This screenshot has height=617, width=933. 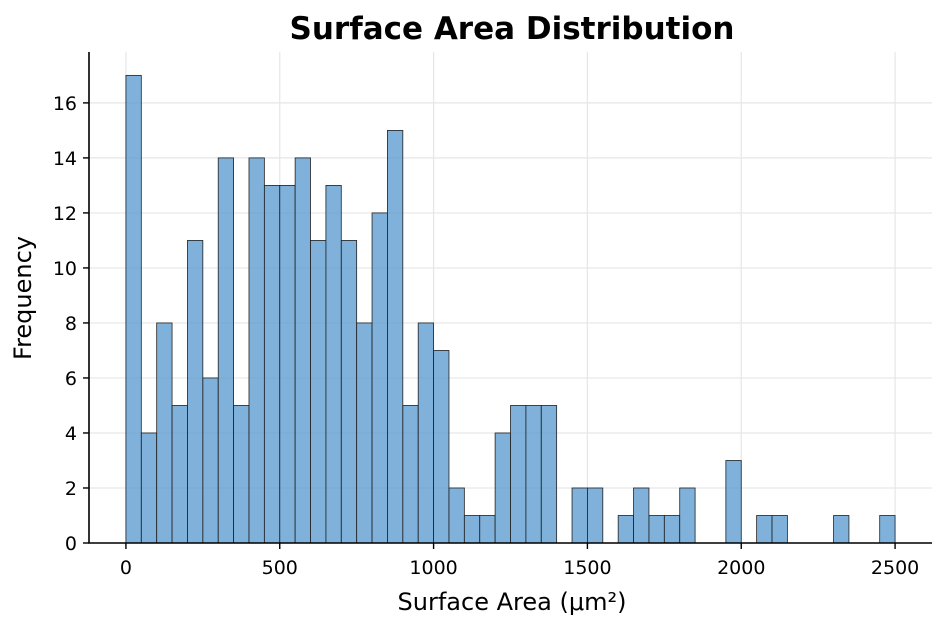 I want to click on y-tick-label: 12, so click(x=65, y=214).